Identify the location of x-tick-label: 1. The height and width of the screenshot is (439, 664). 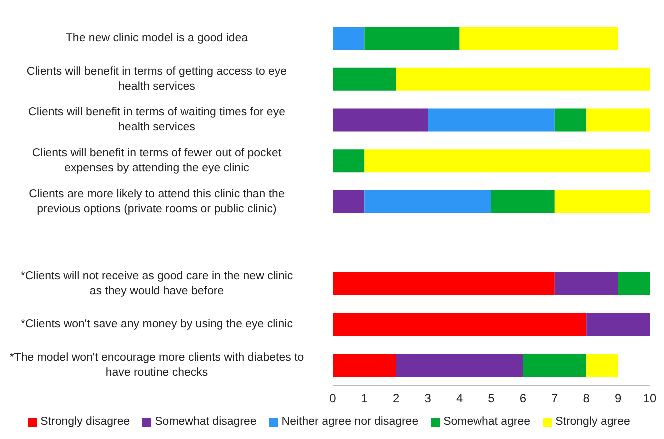
(364, 399).